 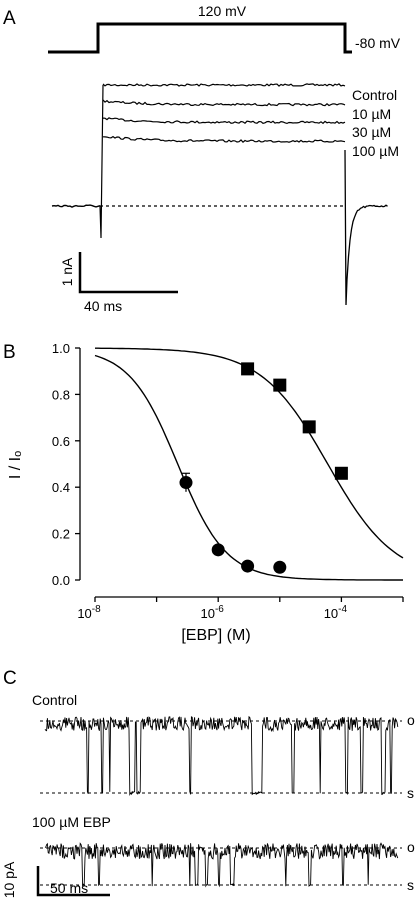 I want to click on shut-label-2: s, so click(x=410, y=885).